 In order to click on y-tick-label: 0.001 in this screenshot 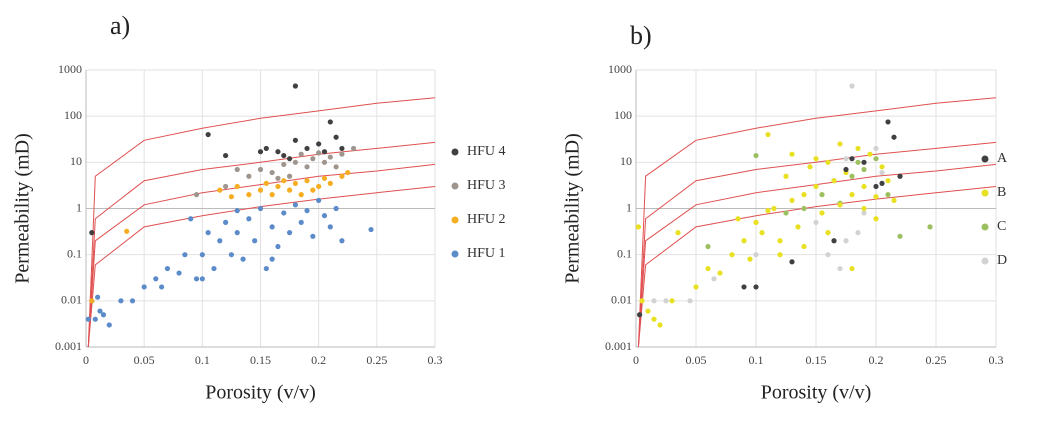, I will do `click(618, 346)`.